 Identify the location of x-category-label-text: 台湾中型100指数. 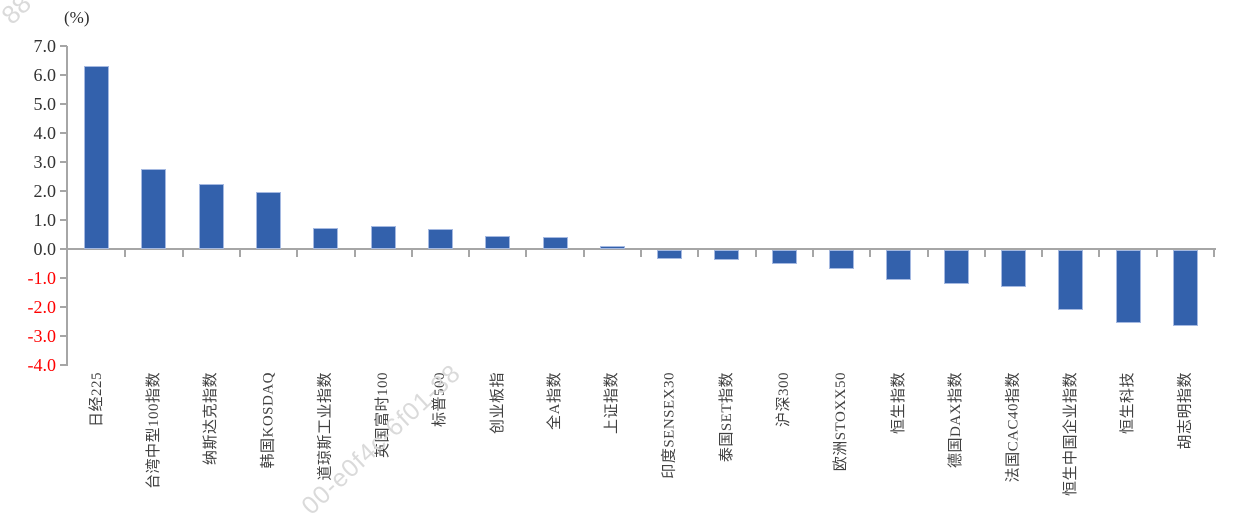
(153, 431).